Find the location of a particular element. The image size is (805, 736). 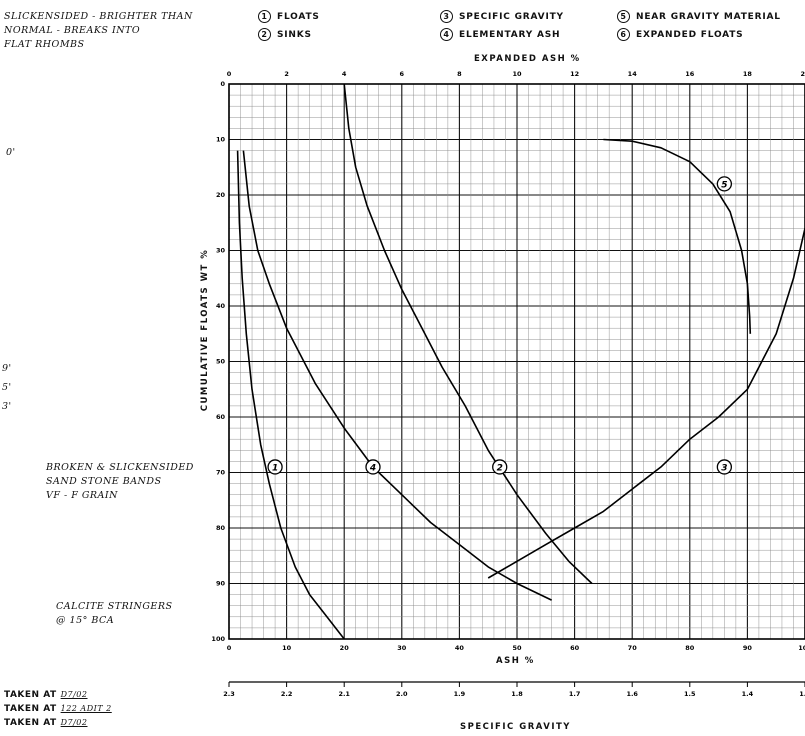

x-tick-label: 90 is located at coordinates (748, 648).